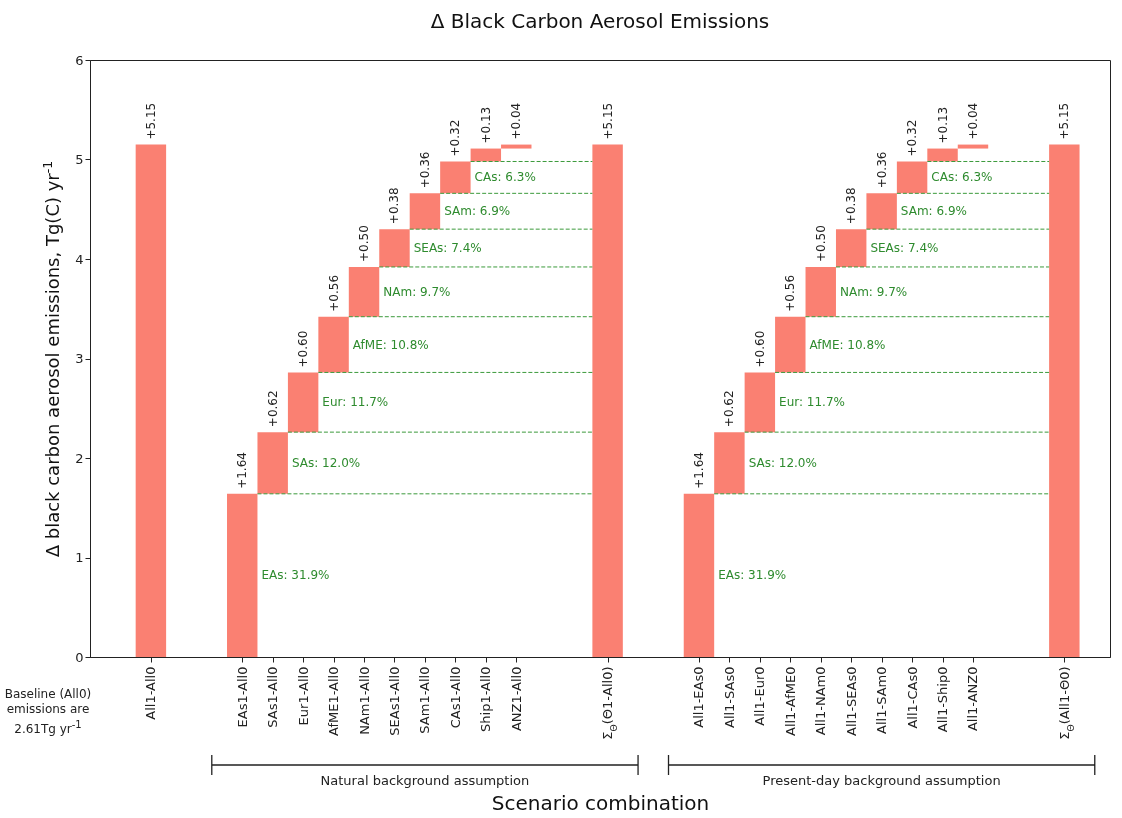  Describe the element at coordinates (79, 159) in the screenshot. I see `y-tick-label: 5` at that location.